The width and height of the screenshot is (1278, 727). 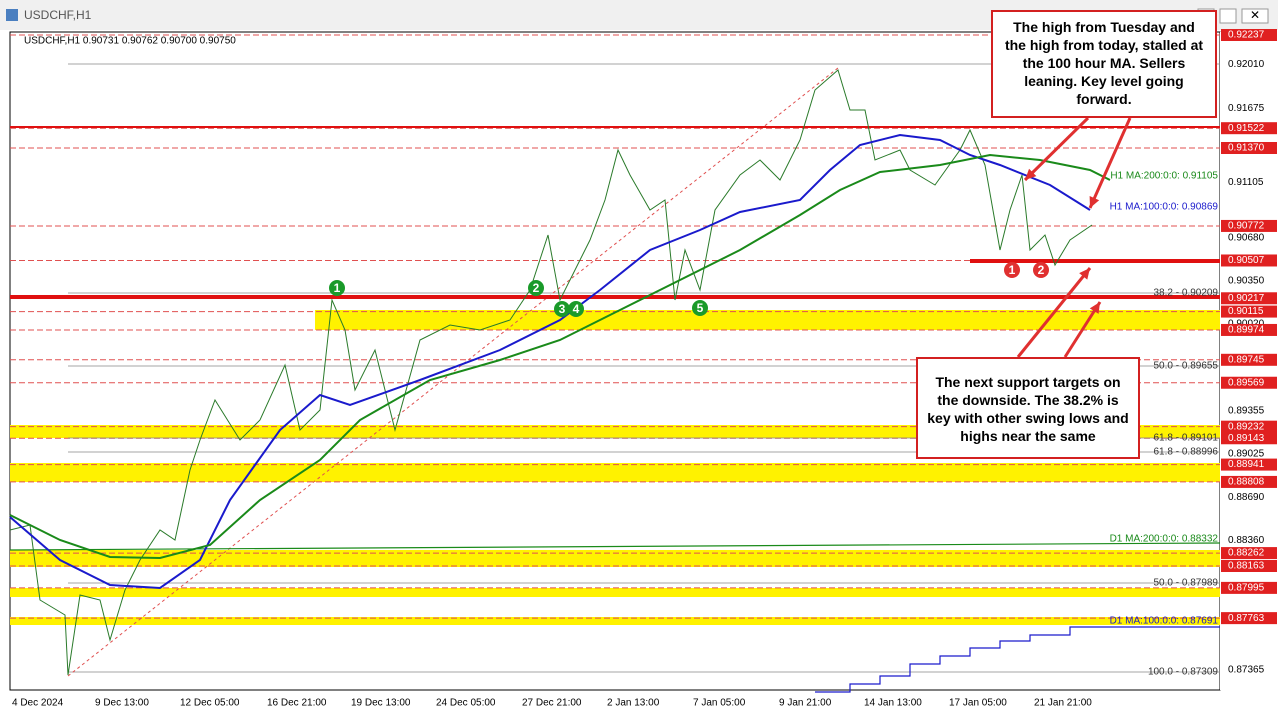 I want to click on price-label: 0.87763, so click(x=1246, y=618).